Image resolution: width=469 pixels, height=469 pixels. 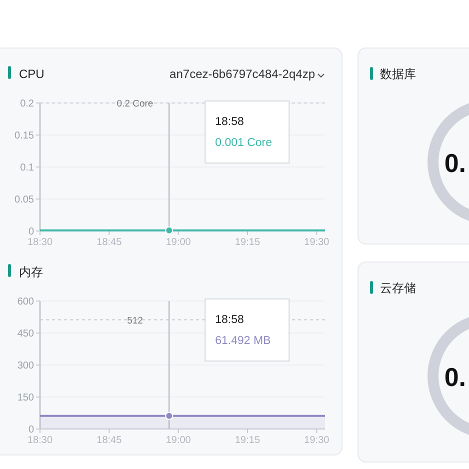 What do you see at coordinates (25, 398) in the screenshot?
I see `y-tick-label: 150` at bounding box center [25, 398].